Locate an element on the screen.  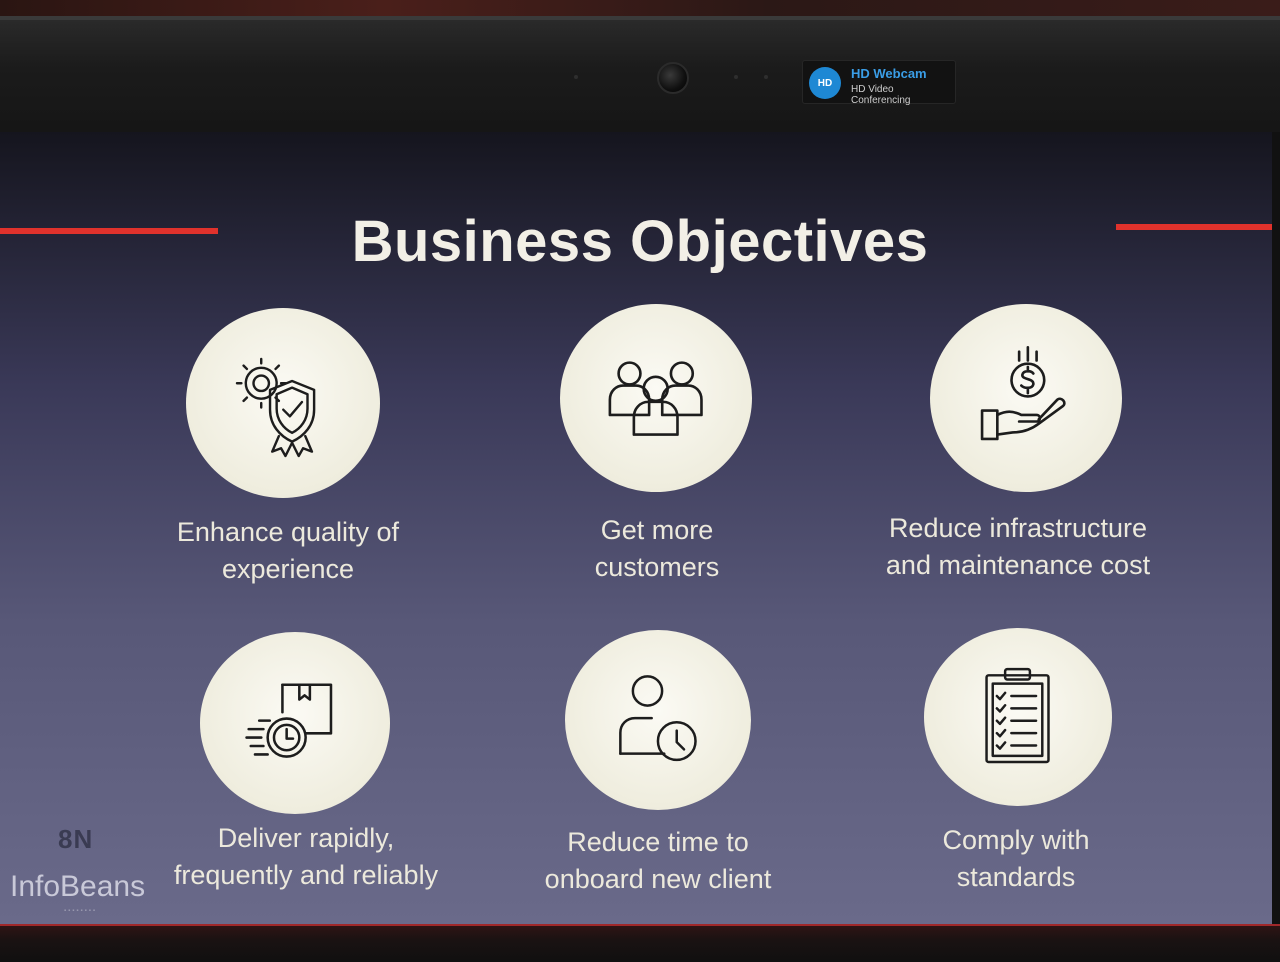
objective-circle-comply is located at coordinates (1018, 717).